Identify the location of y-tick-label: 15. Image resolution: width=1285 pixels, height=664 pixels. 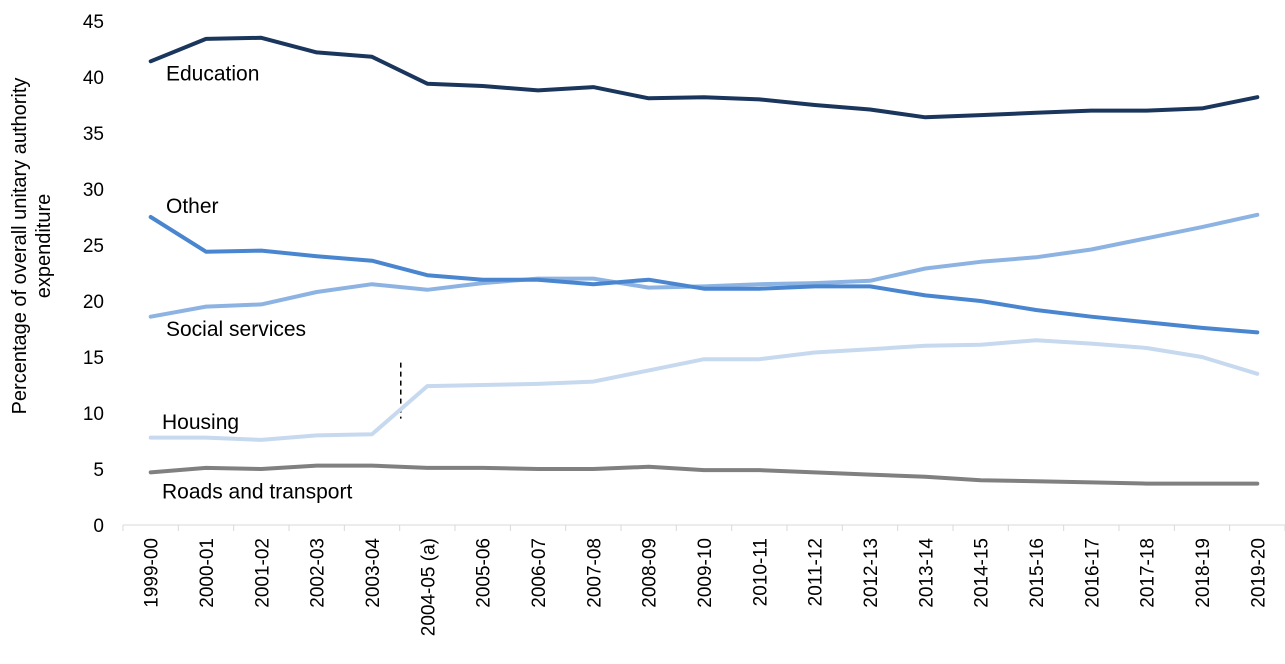
(93, 358).